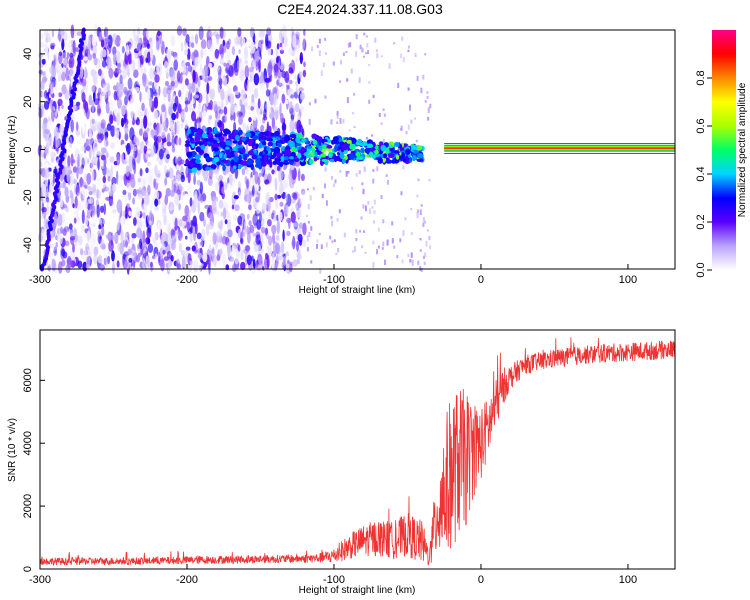  What do you see at coordinates (701, 77) in the screenshot?
I see `colorbar-tick-label: 0.8` at bounding box center [701, 77].